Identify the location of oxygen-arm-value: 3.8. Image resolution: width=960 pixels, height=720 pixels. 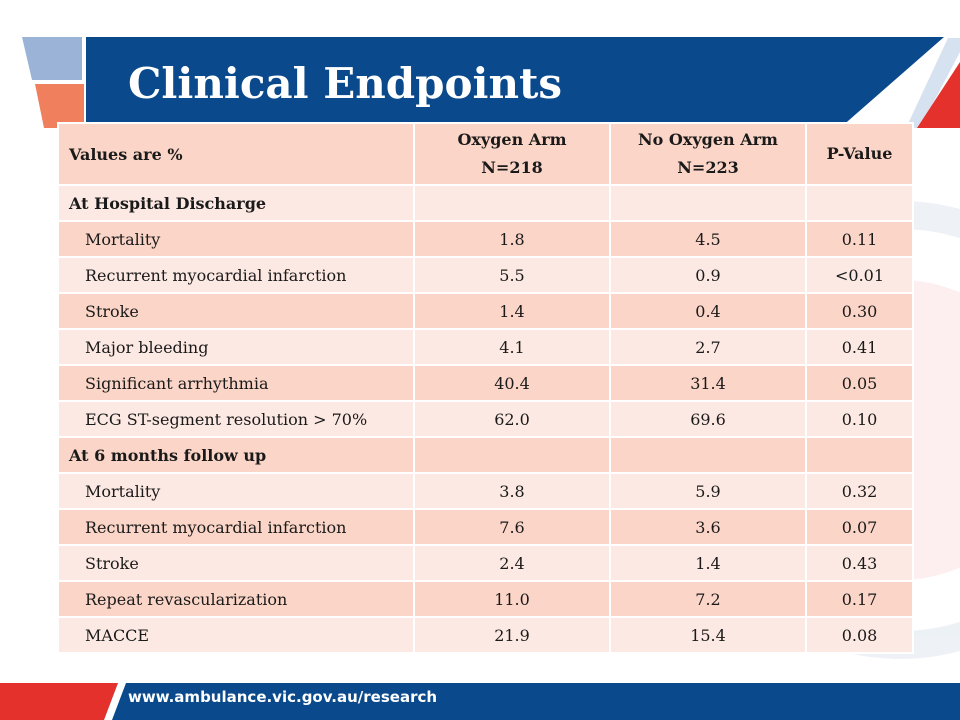
(512, 491).